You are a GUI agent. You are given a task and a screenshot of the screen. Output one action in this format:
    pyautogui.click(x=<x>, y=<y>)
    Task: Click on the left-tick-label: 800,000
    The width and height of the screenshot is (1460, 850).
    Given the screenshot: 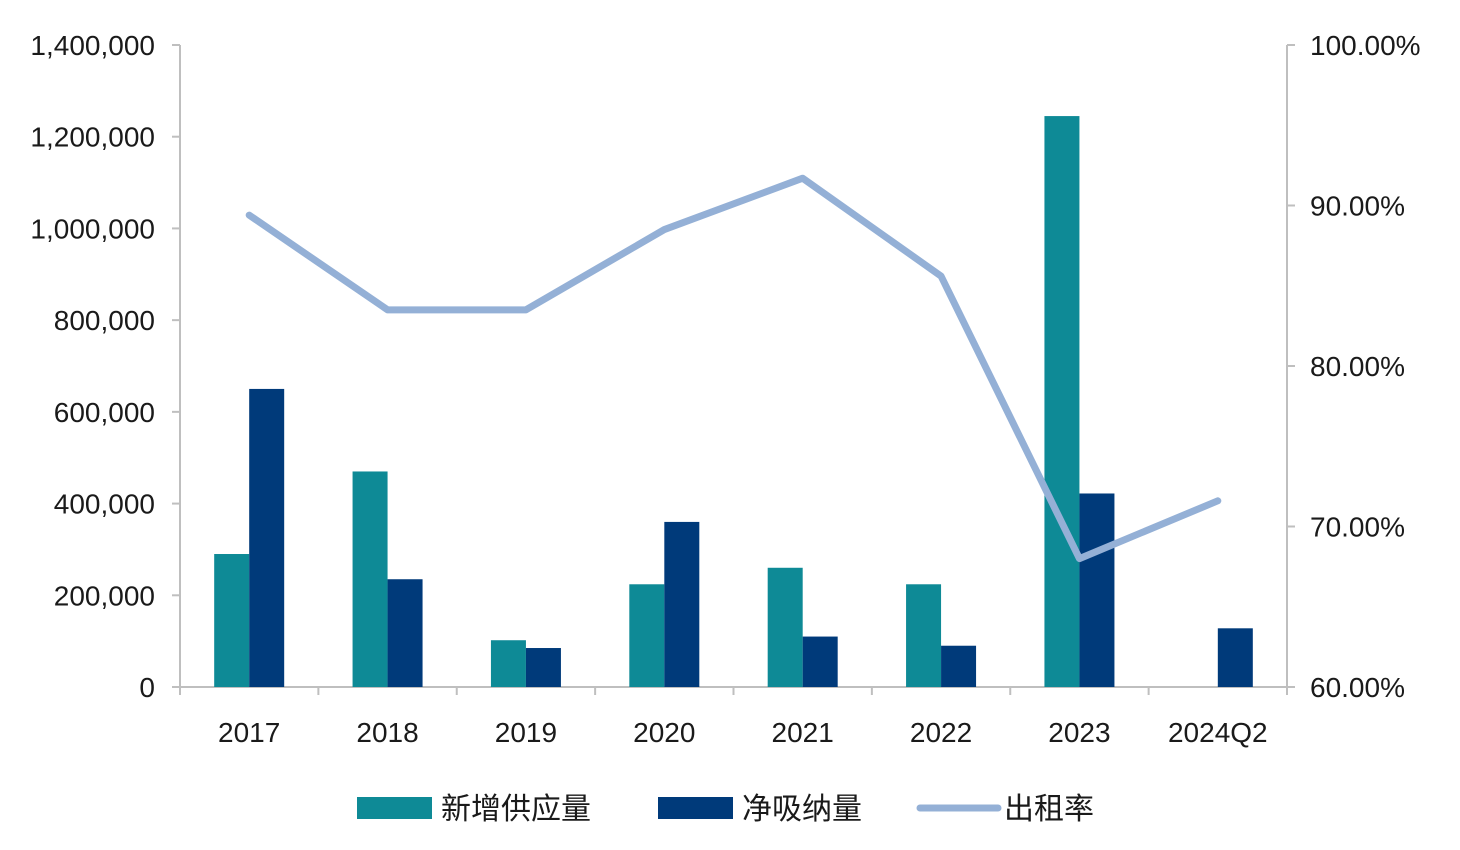 What is the action you would take?
    pyautogui.click(x=104, y=320)
    